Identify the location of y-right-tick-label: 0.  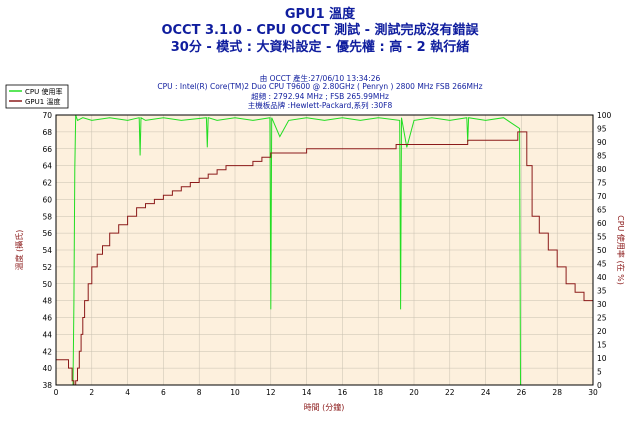
(599, 385).